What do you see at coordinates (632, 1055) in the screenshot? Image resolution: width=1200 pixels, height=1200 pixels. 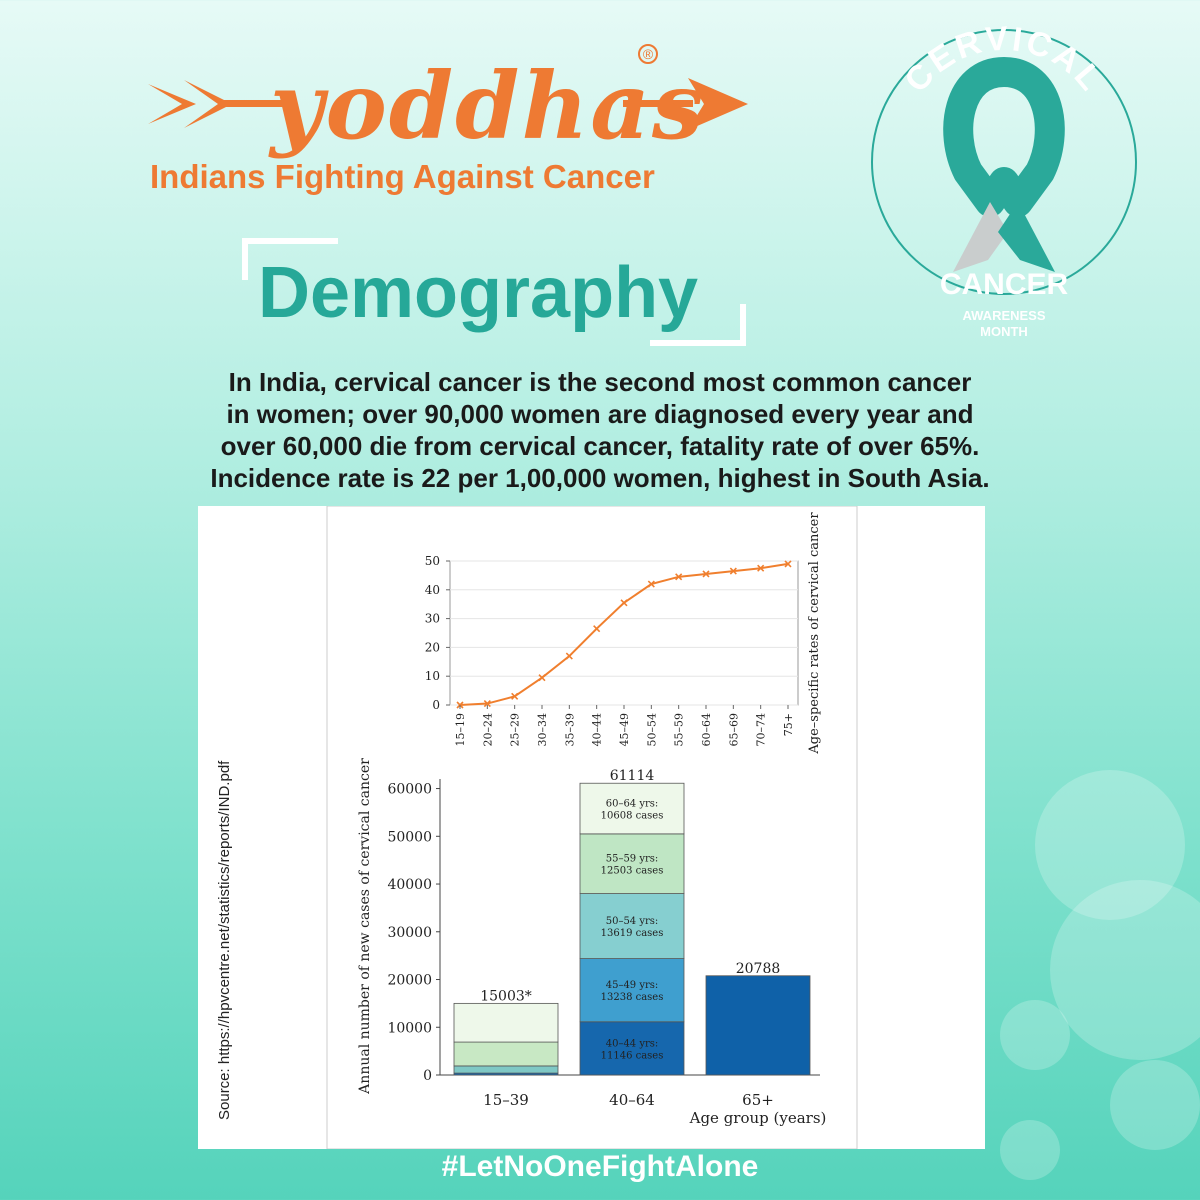 I see `bar-segment-label: 11146 cases` at bounding box center [632, 1055].